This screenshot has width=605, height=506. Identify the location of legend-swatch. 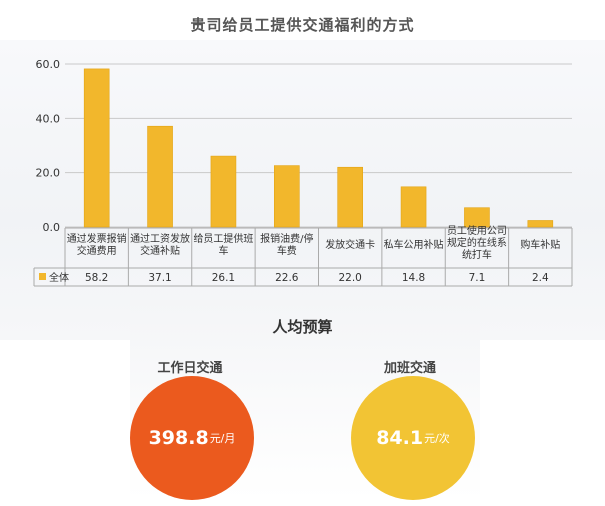
(42, 276).